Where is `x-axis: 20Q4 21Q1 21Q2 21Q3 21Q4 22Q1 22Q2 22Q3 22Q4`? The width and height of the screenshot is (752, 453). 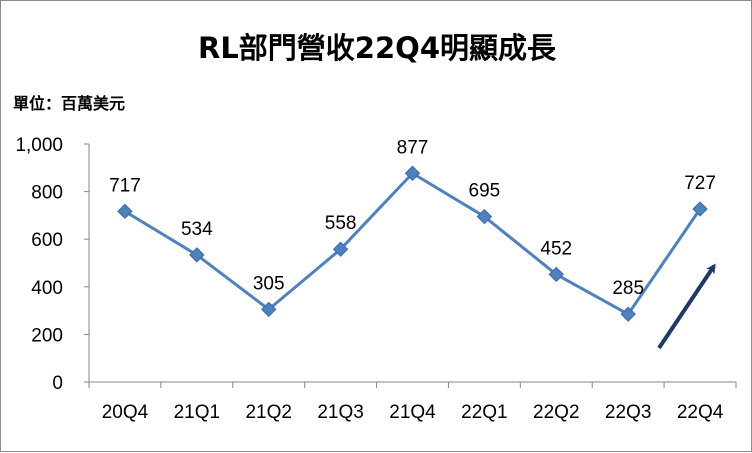
x-axis: 20Q4 21Q1 21Q2 21Q3 21Q4 22Q1 22Q2 22Q3 22Q4 is located at coordinates (412, 402).